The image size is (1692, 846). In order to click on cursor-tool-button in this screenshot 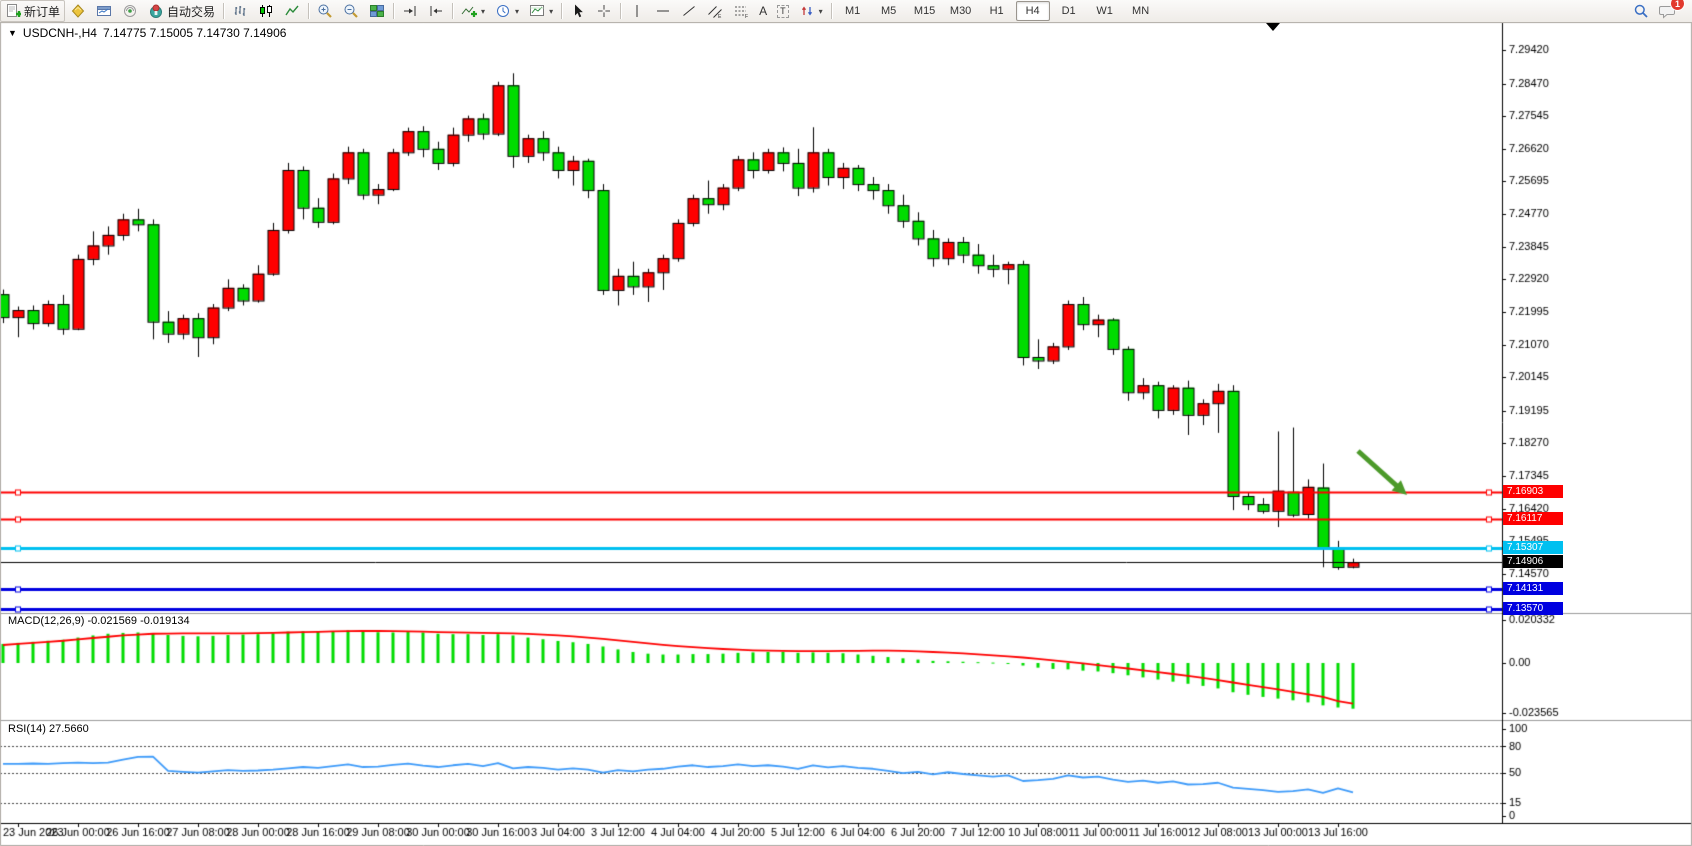, I will do `click(578, 11)`.